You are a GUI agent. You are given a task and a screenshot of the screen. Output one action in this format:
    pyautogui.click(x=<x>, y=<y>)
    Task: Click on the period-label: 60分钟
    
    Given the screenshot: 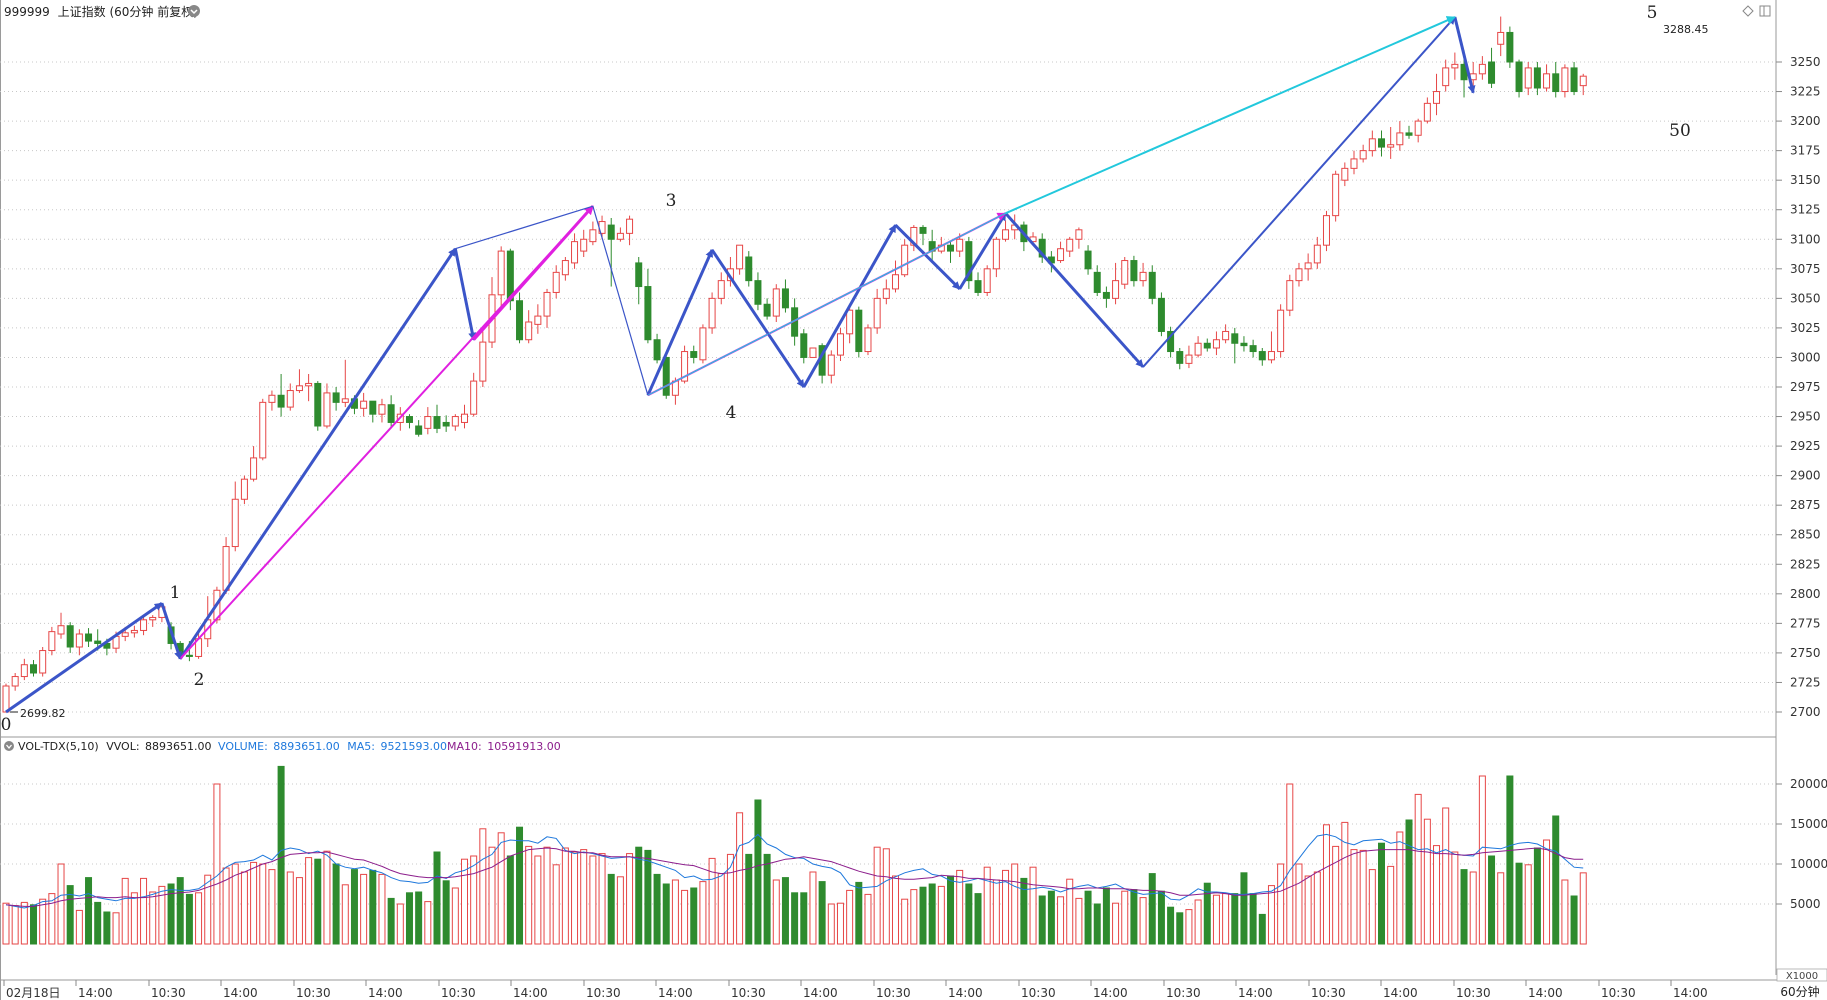 What is the action you would take?
    pyautogui.click(x=1799, y=991)
    